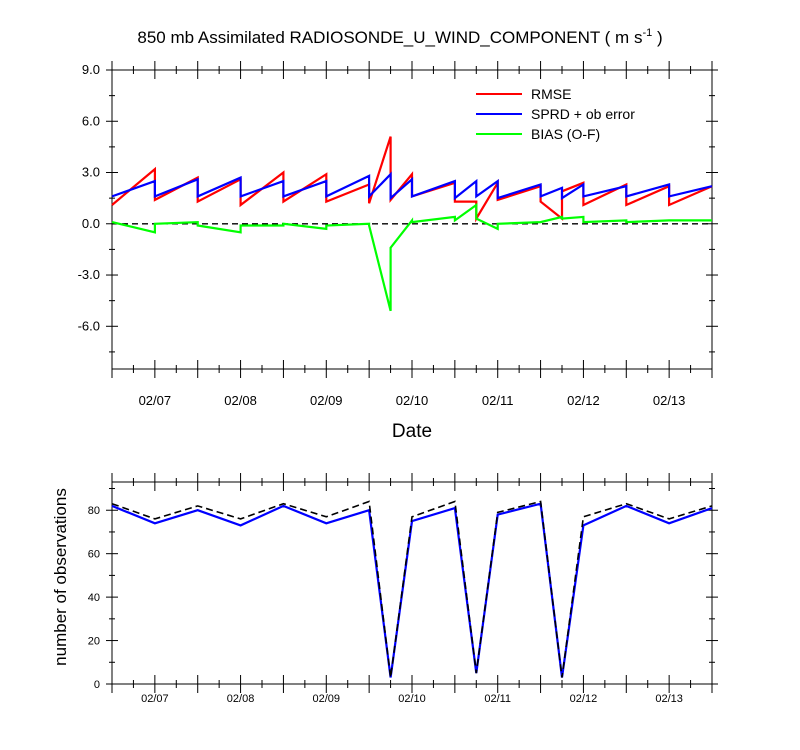  What do you see at coordinates (412, 400) in the screenshot?
I see `top-x-tick-label: 02/10` at bounding box center [412, 400].